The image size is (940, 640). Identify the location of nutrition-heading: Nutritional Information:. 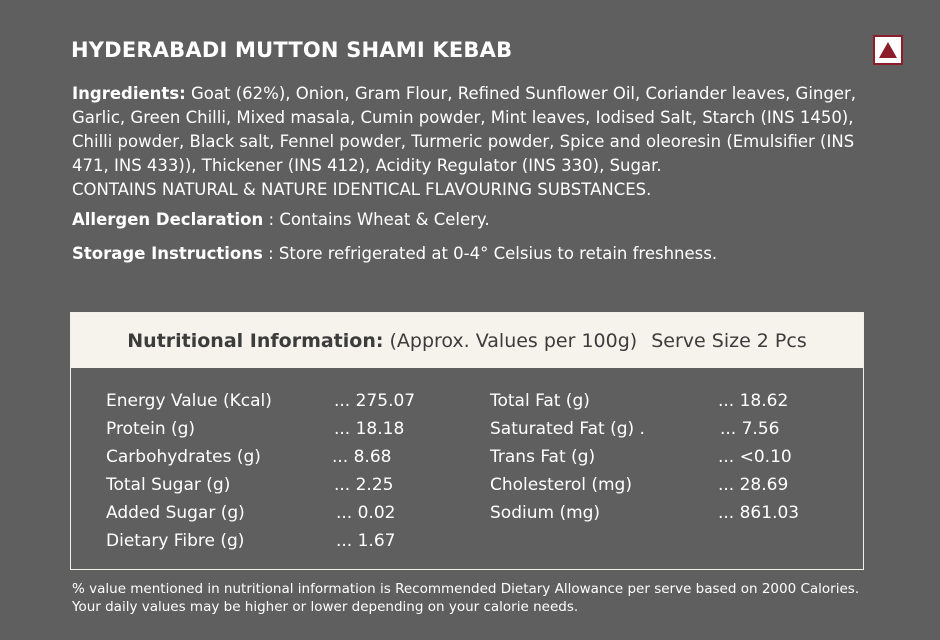
(255, 340).